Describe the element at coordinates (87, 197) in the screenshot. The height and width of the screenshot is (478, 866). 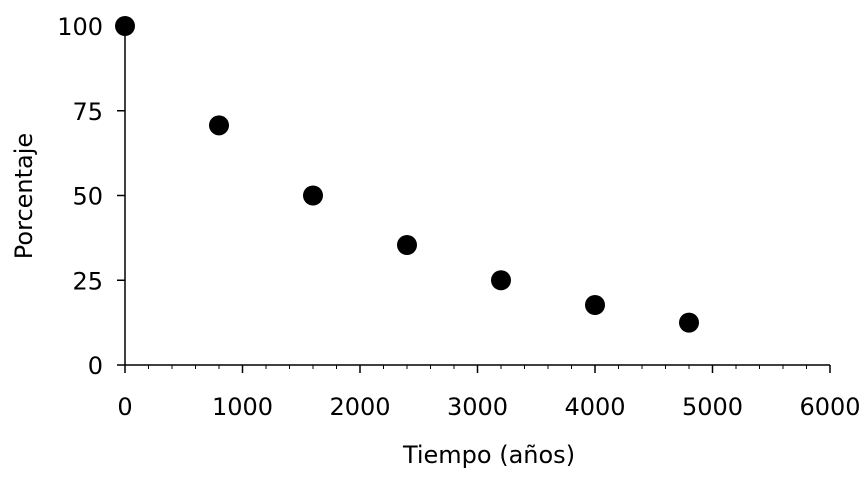
I see `y-tick-label: 50` at that location.